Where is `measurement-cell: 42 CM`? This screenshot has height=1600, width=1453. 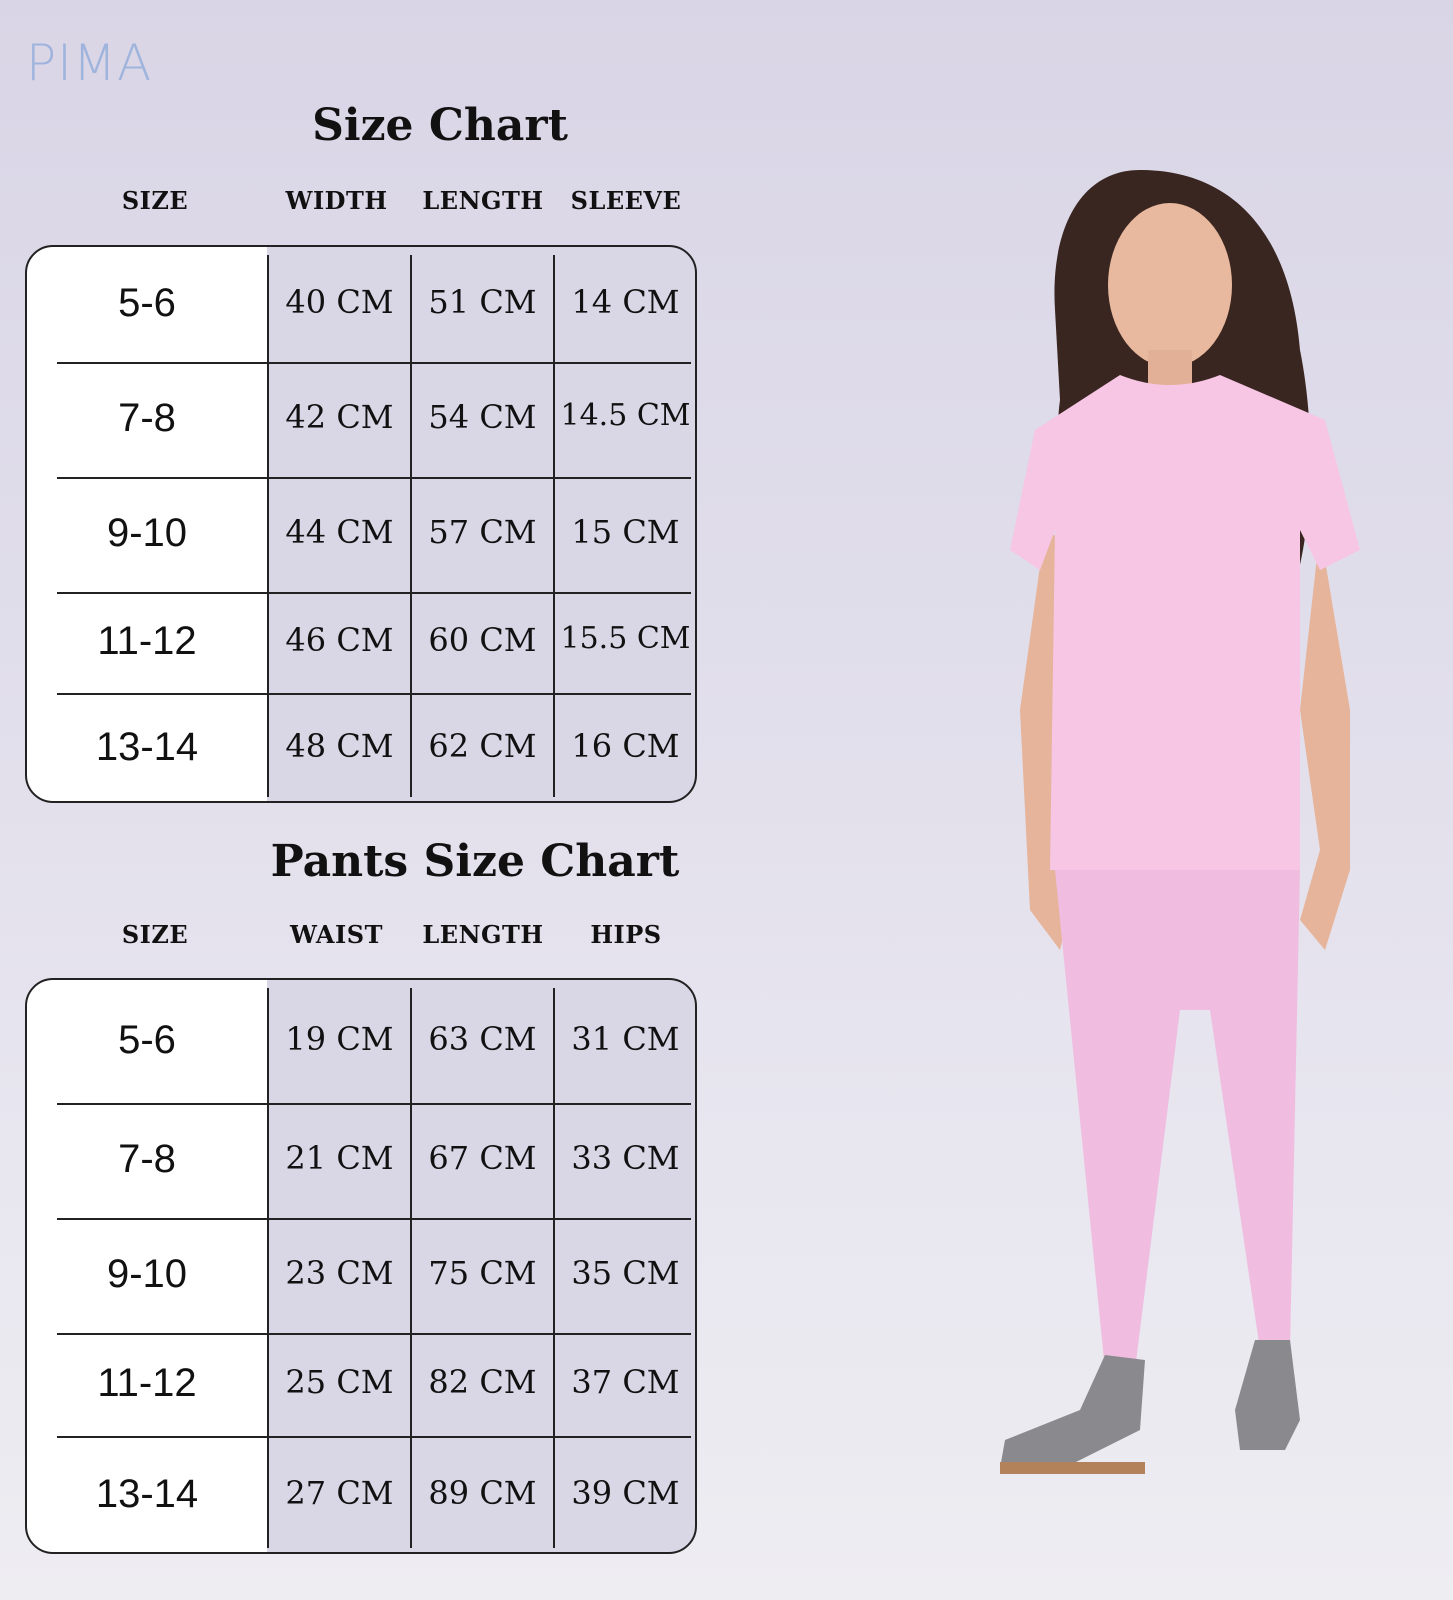 measurement-cell: 42 CM is located at coordinates (339, 416).